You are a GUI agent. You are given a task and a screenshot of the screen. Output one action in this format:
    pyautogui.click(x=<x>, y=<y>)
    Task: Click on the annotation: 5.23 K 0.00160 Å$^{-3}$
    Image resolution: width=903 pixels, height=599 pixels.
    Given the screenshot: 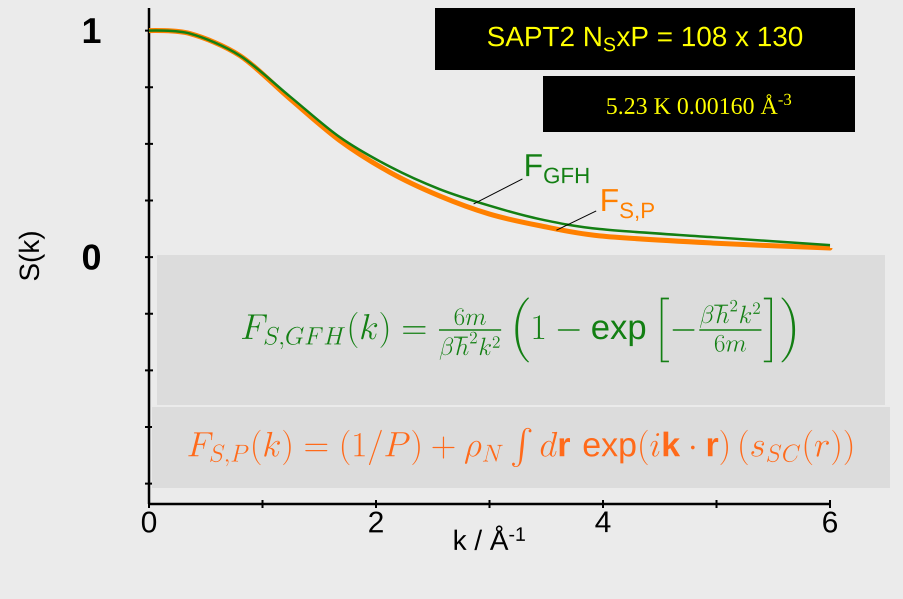 What is the action you would take?
    pyautogui.click(x=699, y=104)
    